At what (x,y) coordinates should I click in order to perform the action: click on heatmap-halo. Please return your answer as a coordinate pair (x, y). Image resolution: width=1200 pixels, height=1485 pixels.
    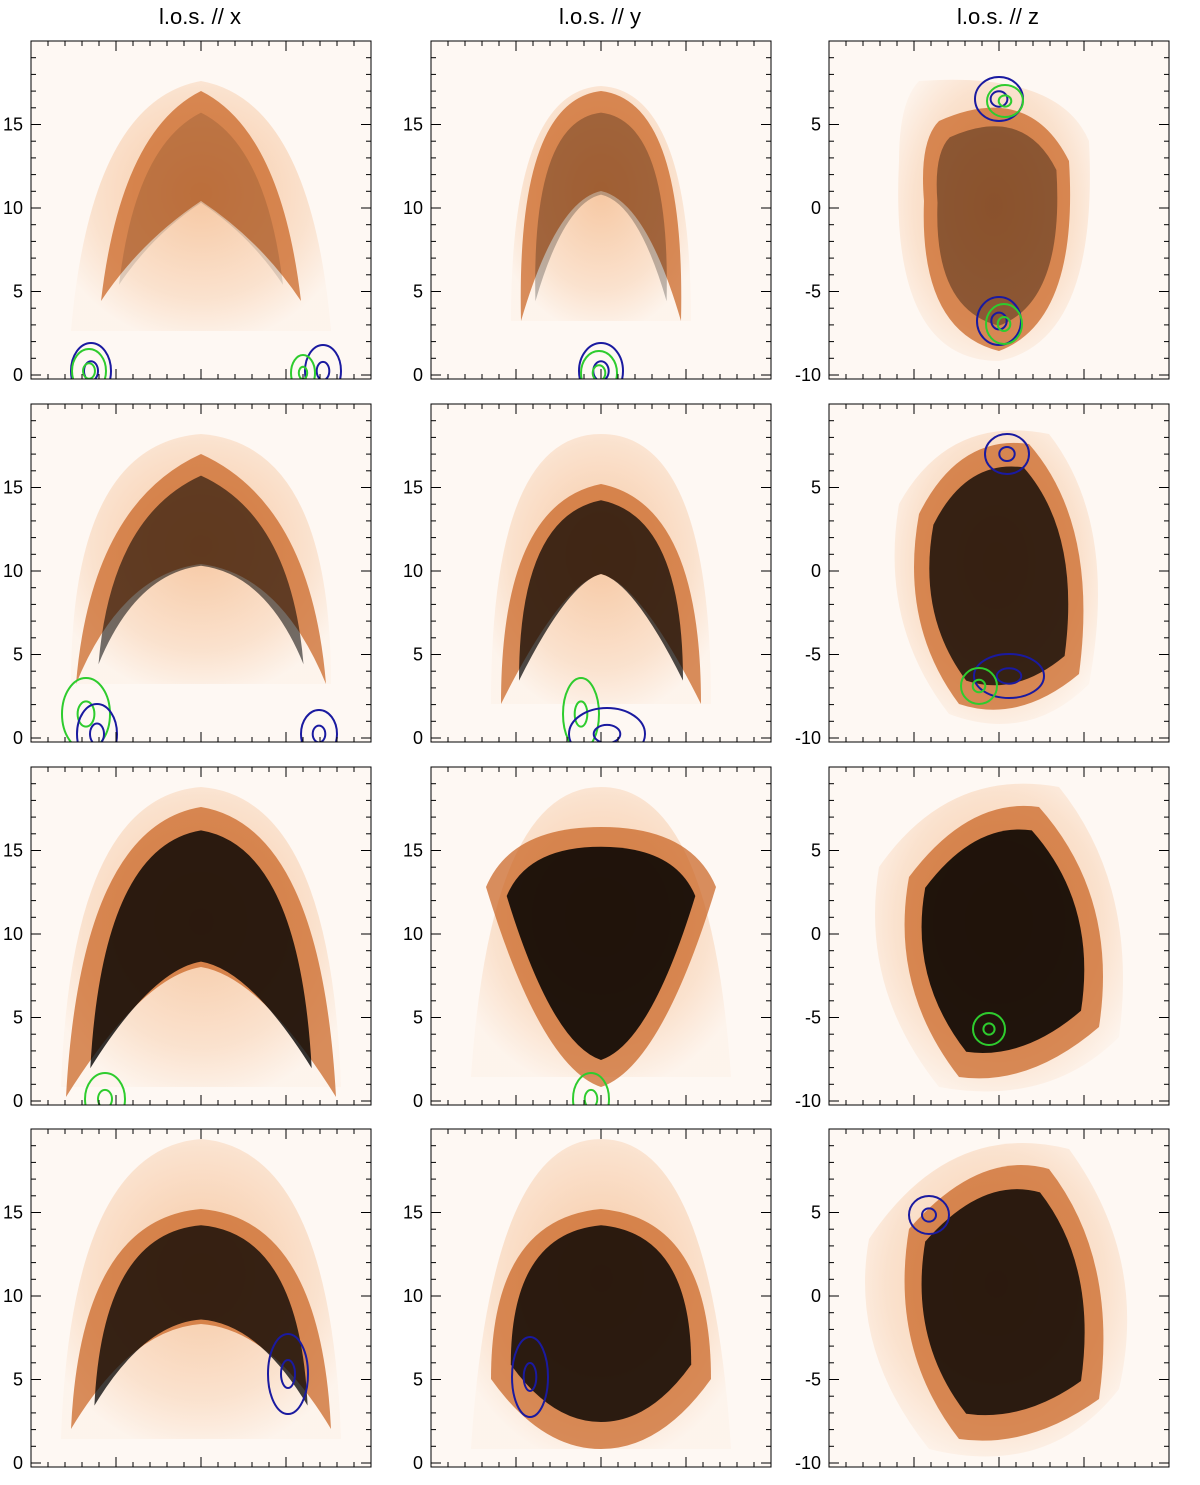
    Looking at the image, I should click on (201, 206).